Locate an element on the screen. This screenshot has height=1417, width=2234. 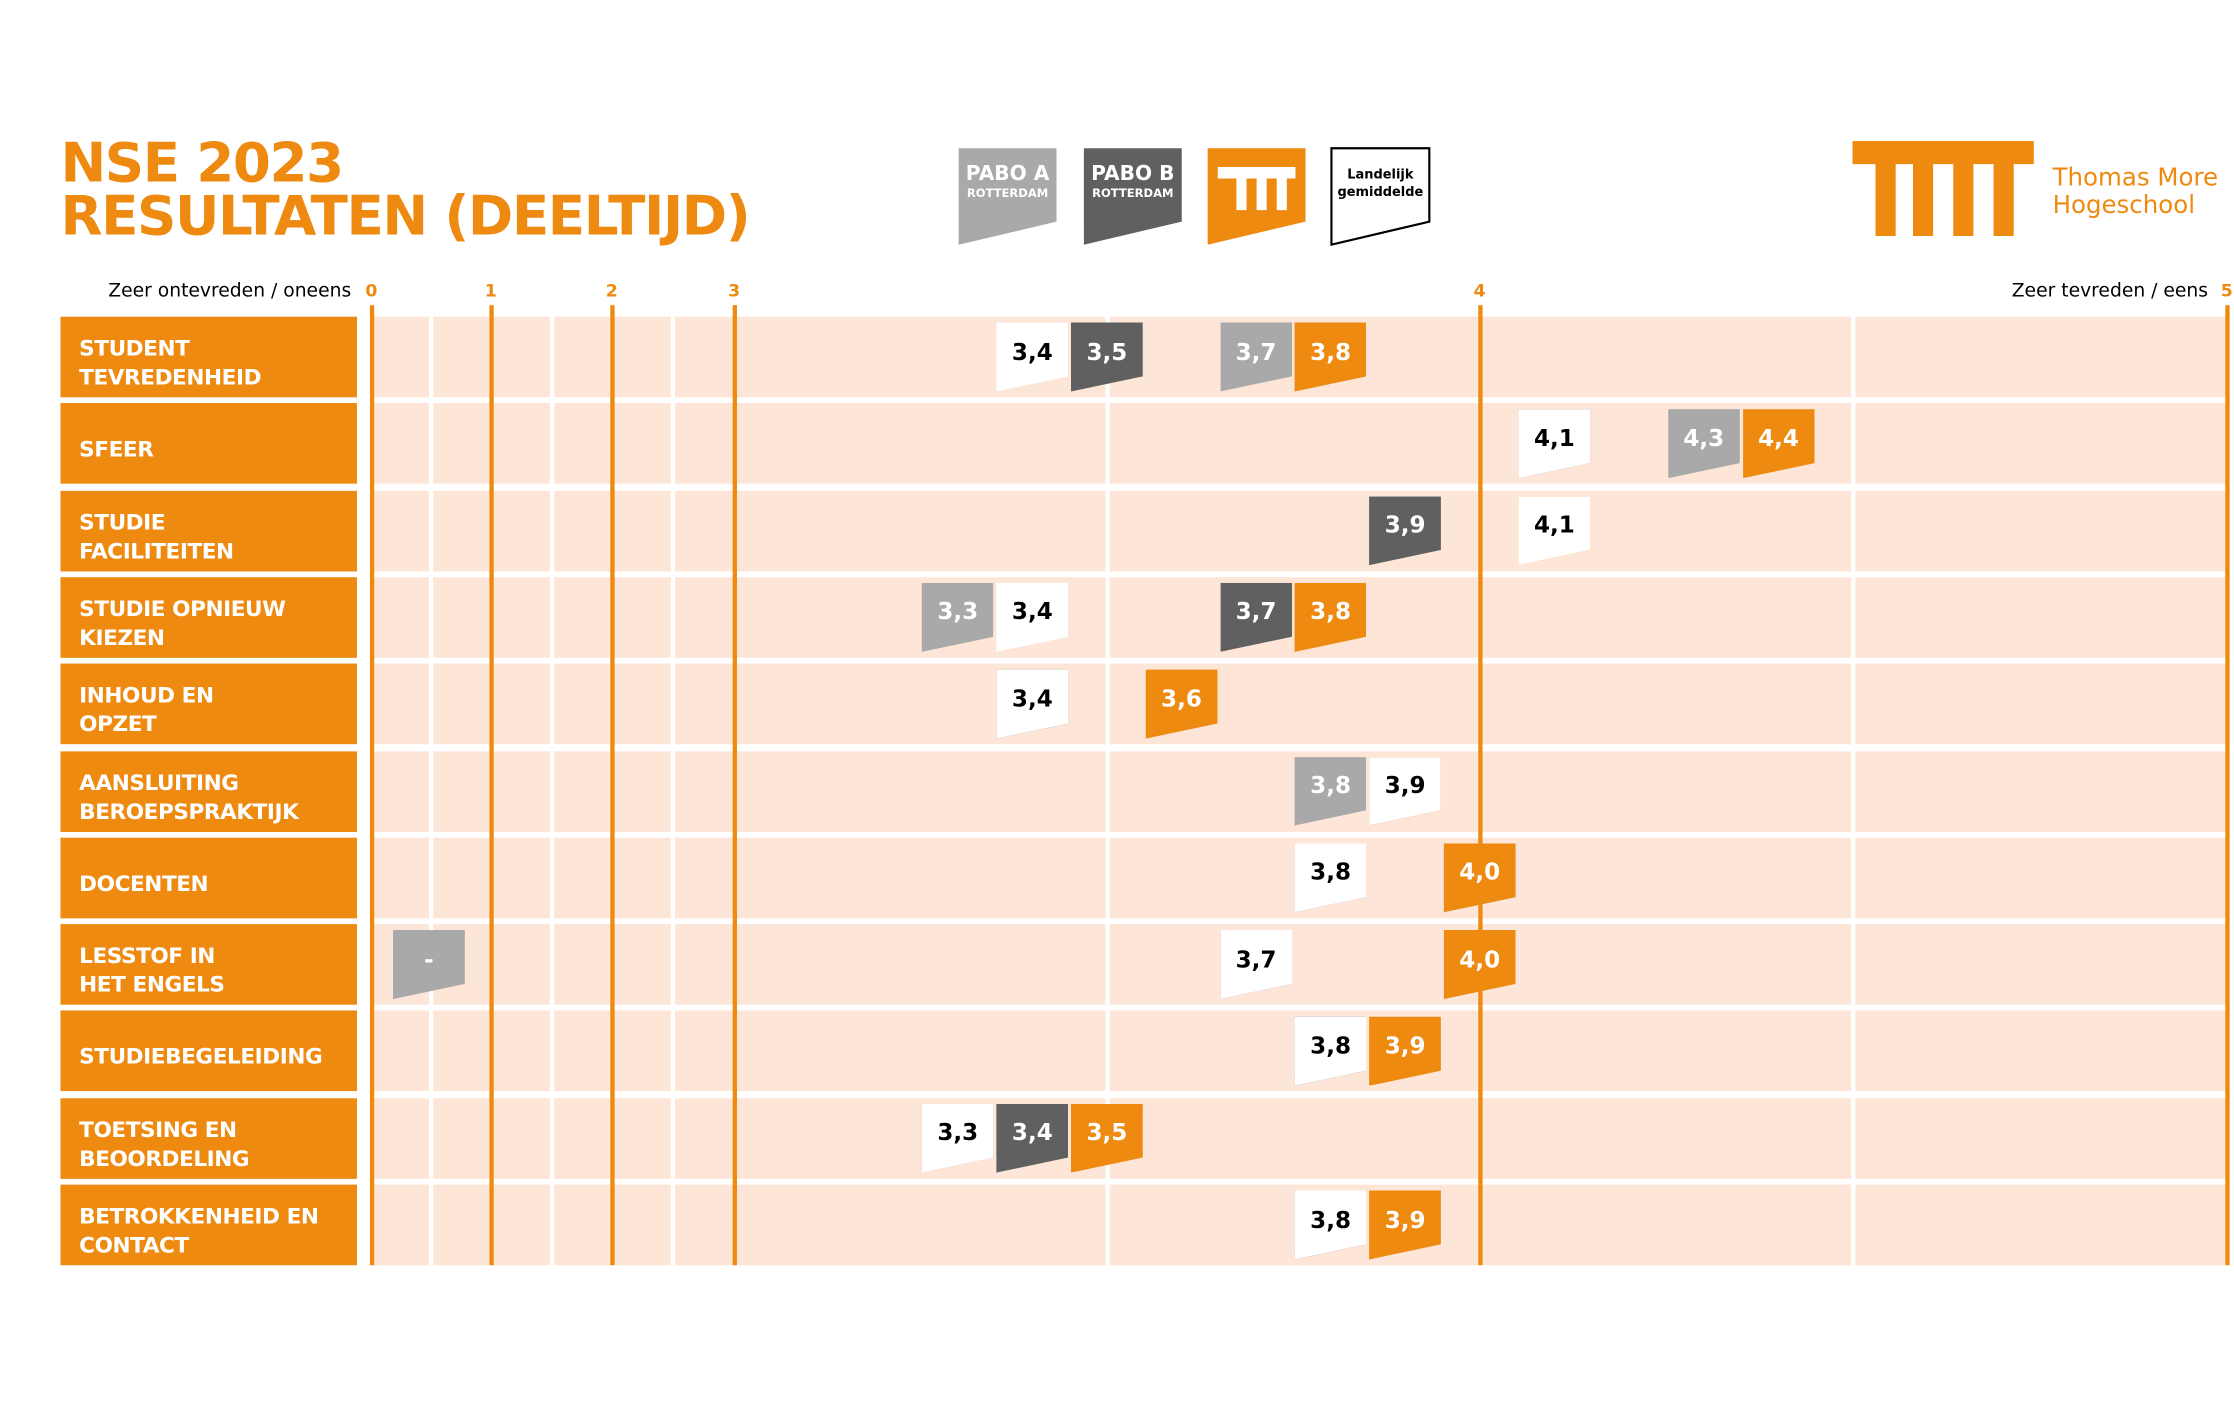
axis-label-right: Zeer tevreden / eens is located at coordinates (2110, 291).